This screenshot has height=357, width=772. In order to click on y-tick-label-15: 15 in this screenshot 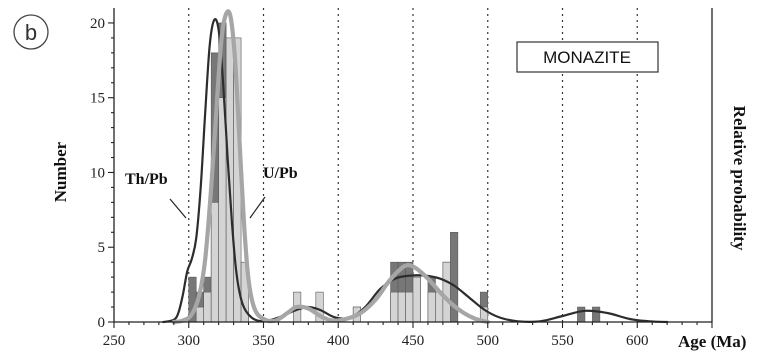, I will do `click(97, 99)`.